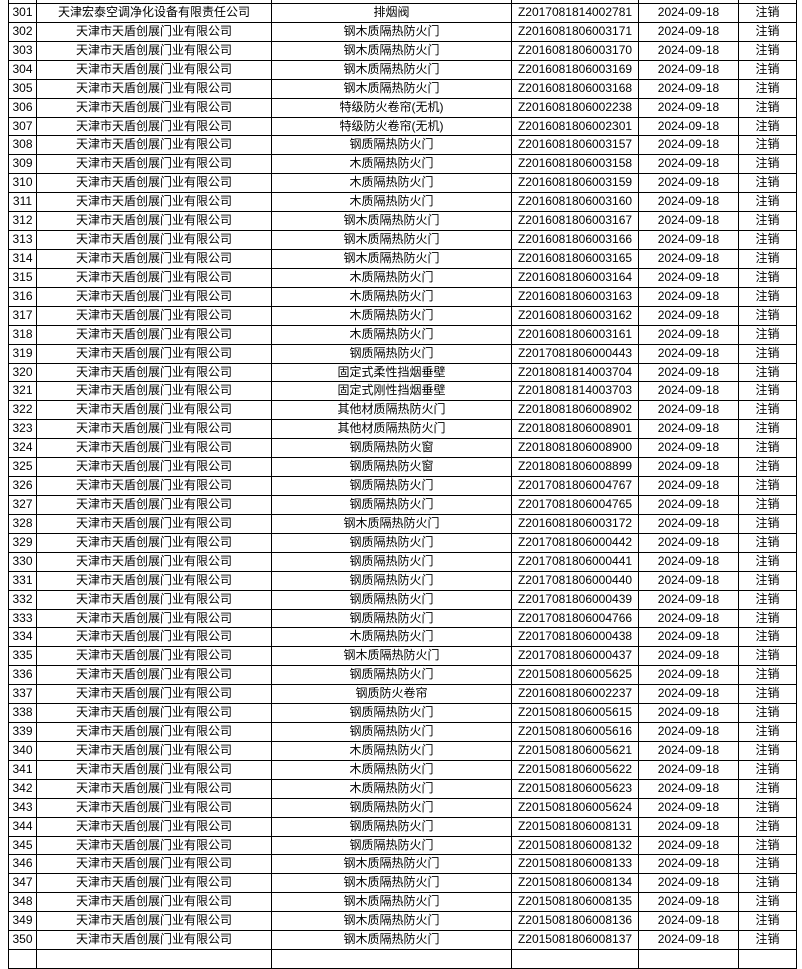  What do you see at coordinates (22, 902) in the screenshot?
I see `cell-no: 348` at bounding box center [22, 902].